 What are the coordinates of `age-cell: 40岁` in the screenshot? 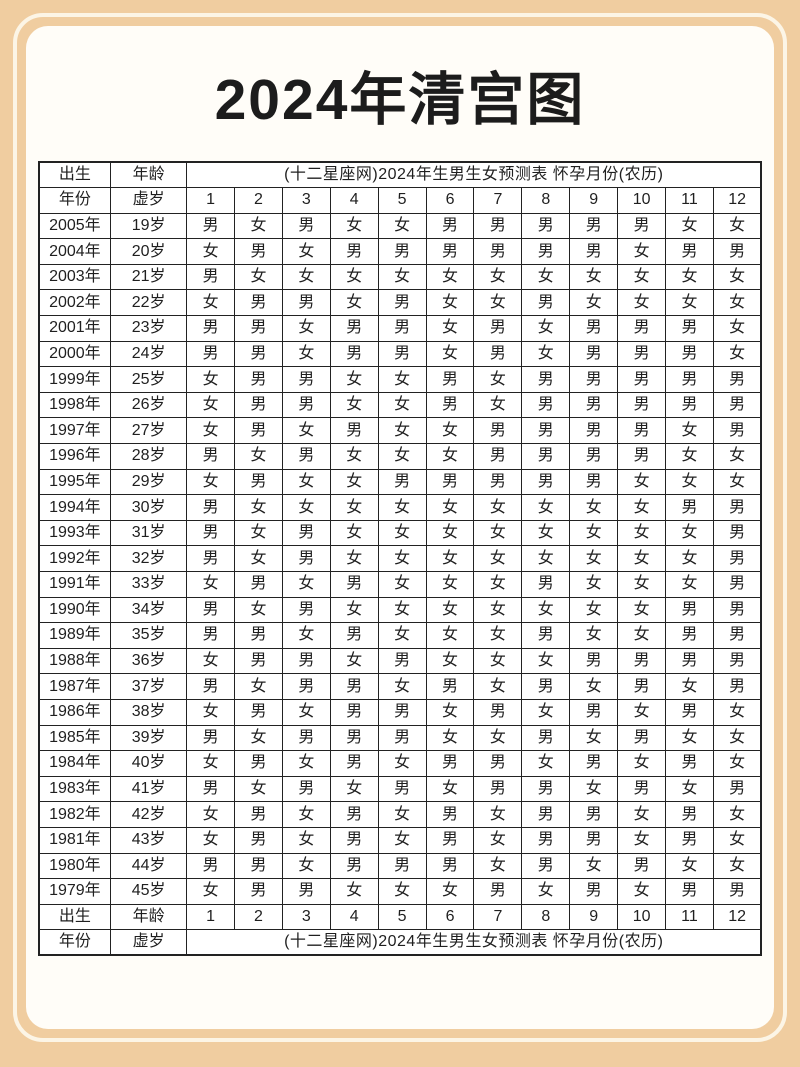 It's located at (149, 763).